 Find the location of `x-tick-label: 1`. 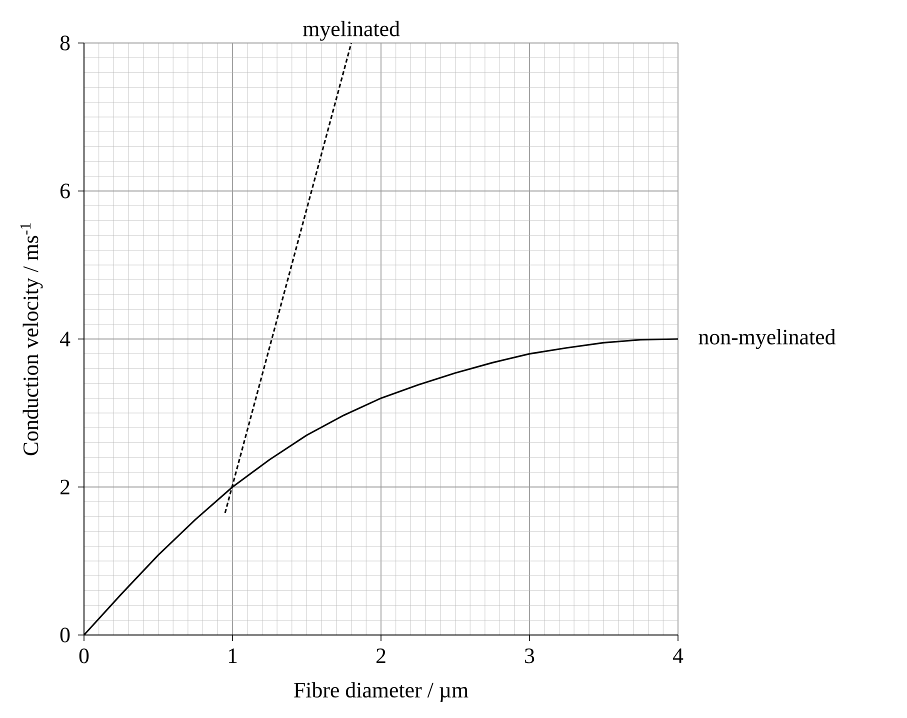

x-tick-label: 1 is located at coordinates (232, 655).